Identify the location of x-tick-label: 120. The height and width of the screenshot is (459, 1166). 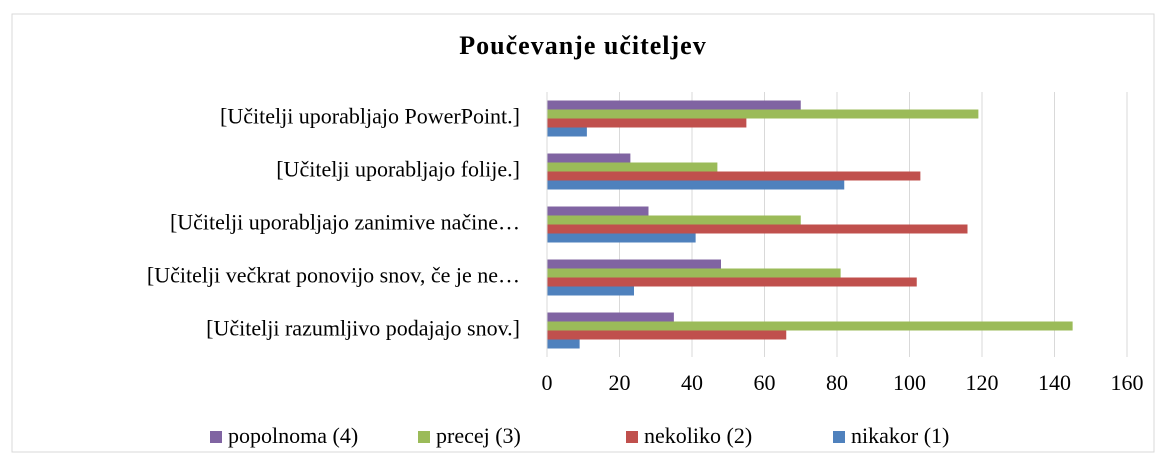
(982, 382).